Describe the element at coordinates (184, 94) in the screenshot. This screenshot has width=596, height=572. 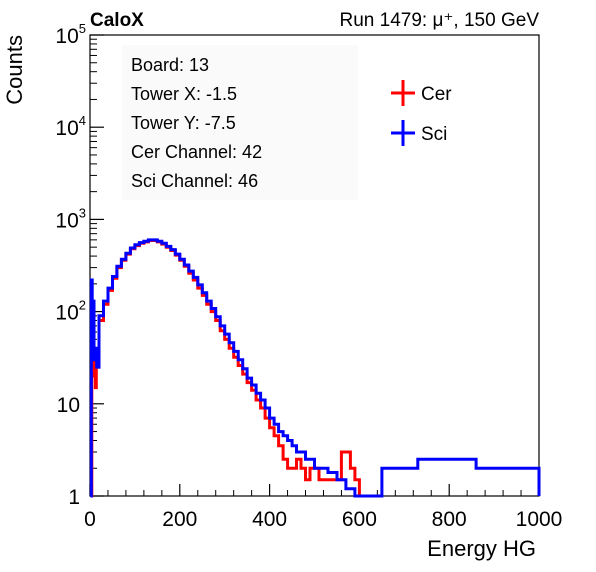
I see `info-line: Tower X: -1.5` at that location.